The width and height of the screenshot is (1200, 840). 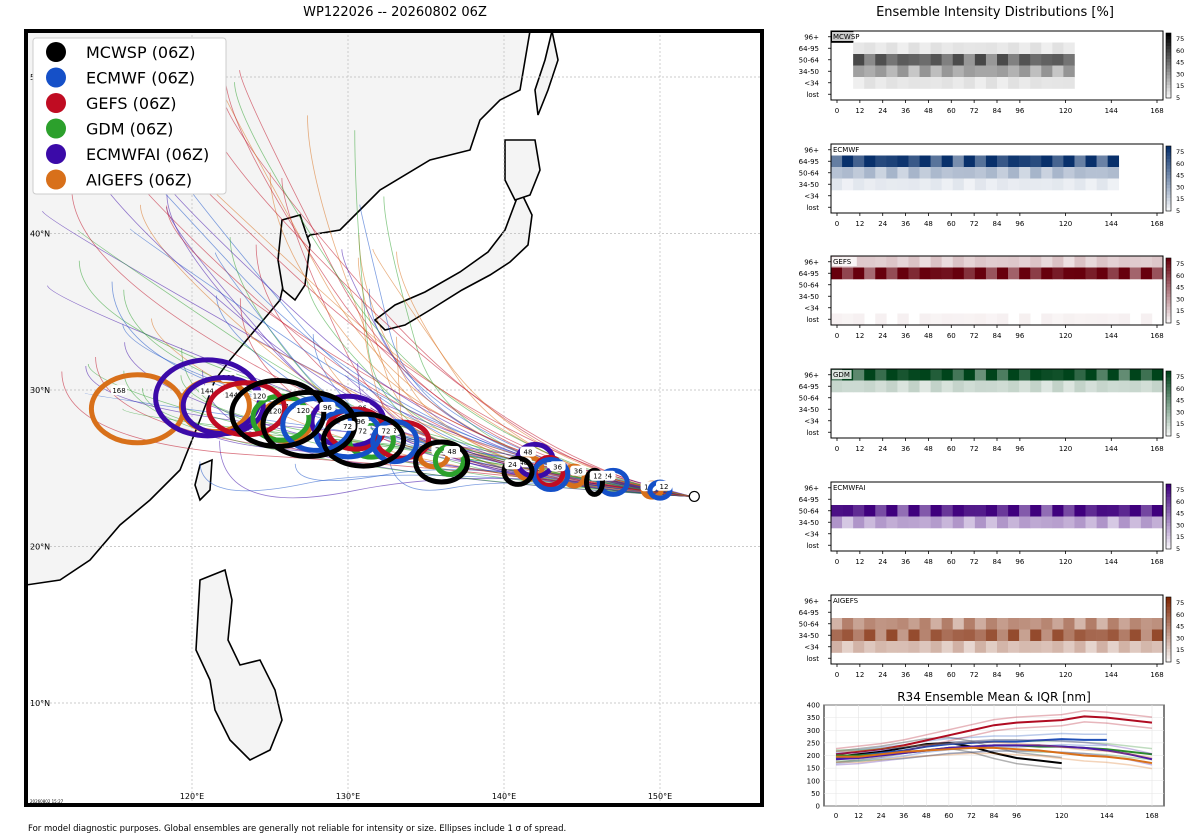 What do you see at coordinates (994, 745) in the screenshot?
I see `r34-iqr-high-gdm` at bounding box center [994, 745].